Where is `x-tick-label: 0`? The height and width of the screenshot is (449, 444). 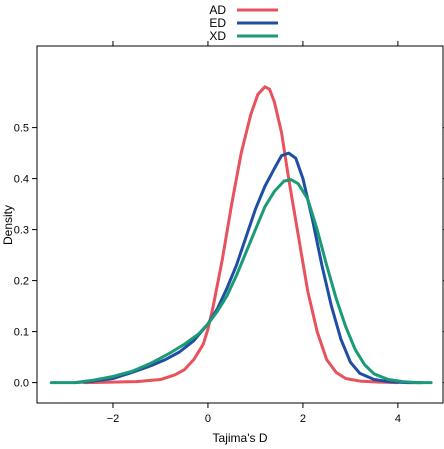 x-tick-label: 0 is located at coordinates (208, 419).